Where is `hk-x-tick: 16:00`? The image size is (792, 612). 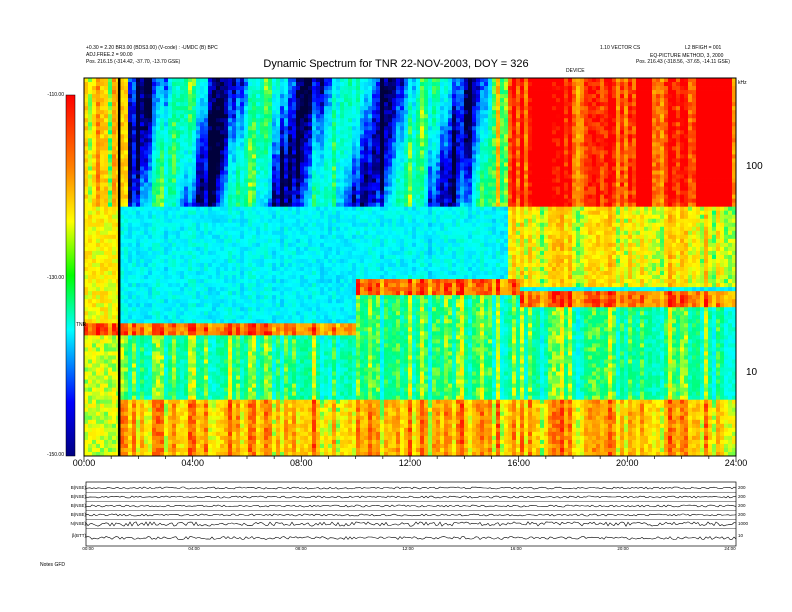
hk-x-tick: 16:00 is located at coordinates (516, 548).